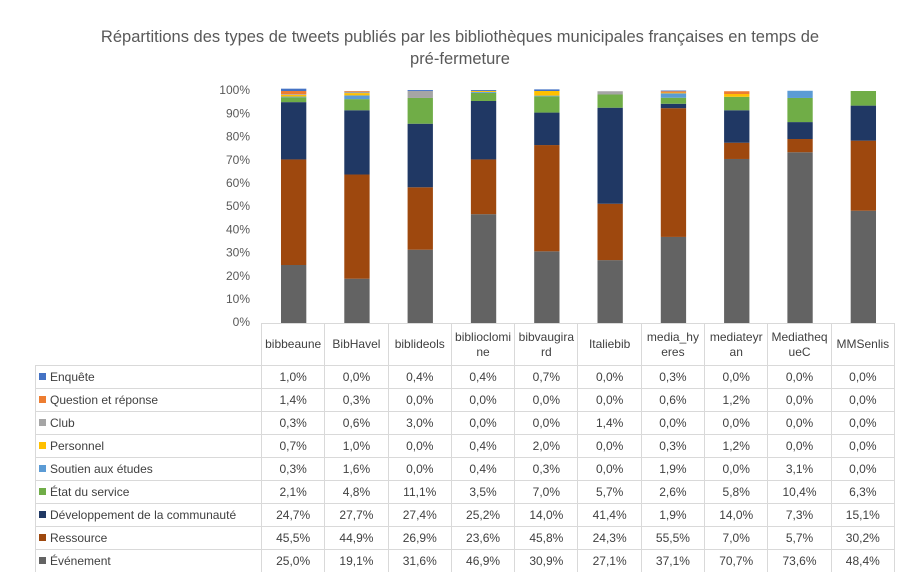  Describe the element at coordinates (609, 344) in the screenshot. I see `category-label: Italiebib` at that location.